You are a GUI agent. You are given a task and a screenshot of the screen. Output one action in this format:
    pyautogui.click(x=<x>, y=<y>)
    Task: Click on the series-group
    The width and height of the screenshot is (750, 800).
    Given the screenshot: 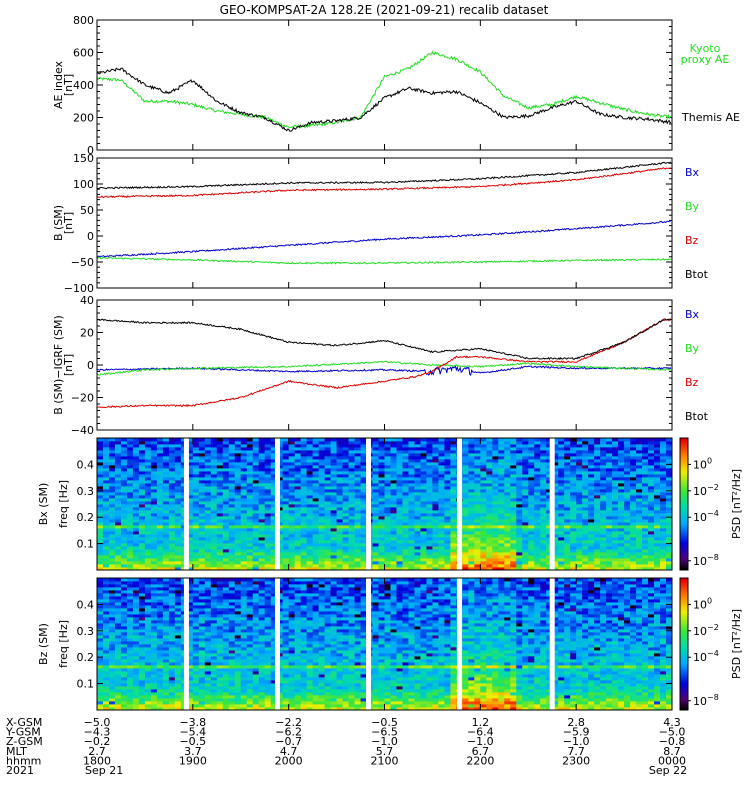 What is the action you would take?
    pyautogui.click(x=384, y=213)
    